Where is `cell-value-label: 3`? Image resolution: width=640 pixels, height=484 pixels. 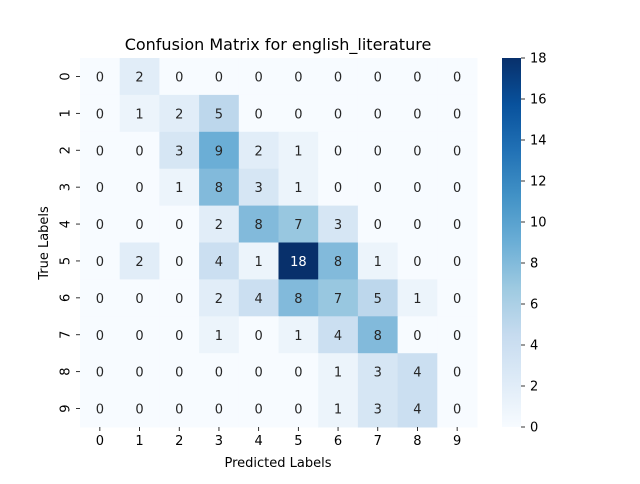
cell-value-label: 3 is located at coordinates (179, 151).